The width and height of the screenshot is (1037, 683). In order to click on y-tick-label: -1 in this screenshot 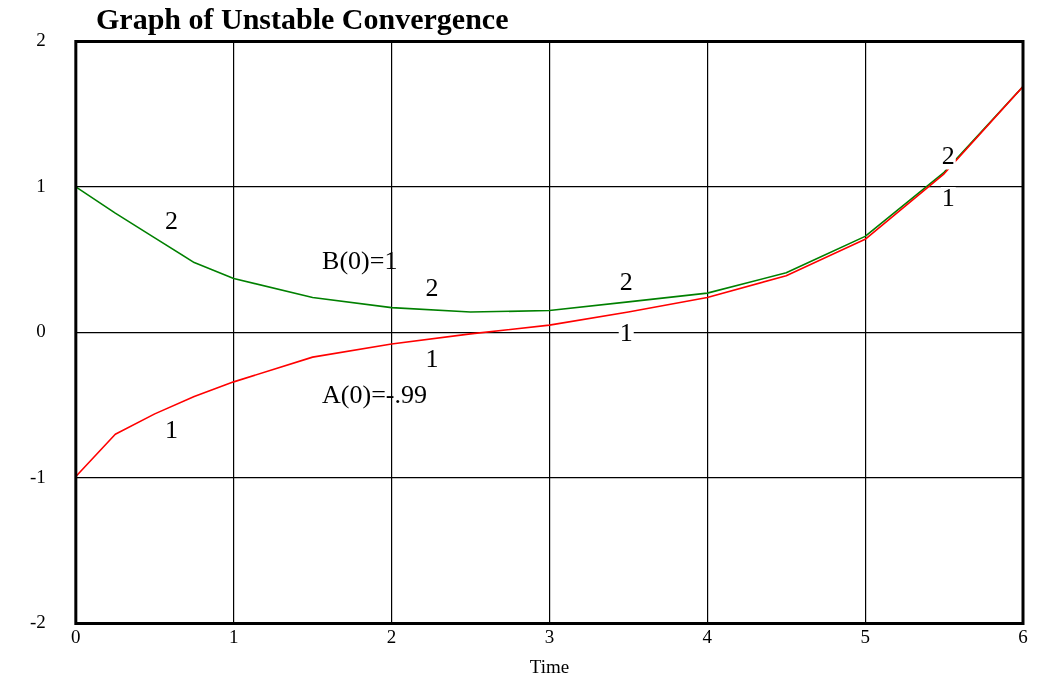, I will do `click(38, 476)`.